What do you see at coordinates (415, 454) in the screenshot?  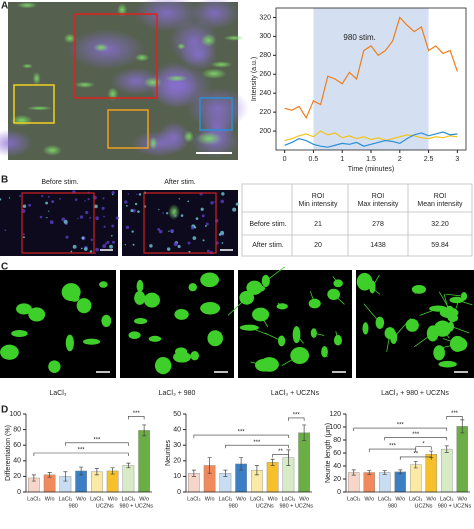 I see `significance-label: **` at bounding box center [415, 454].